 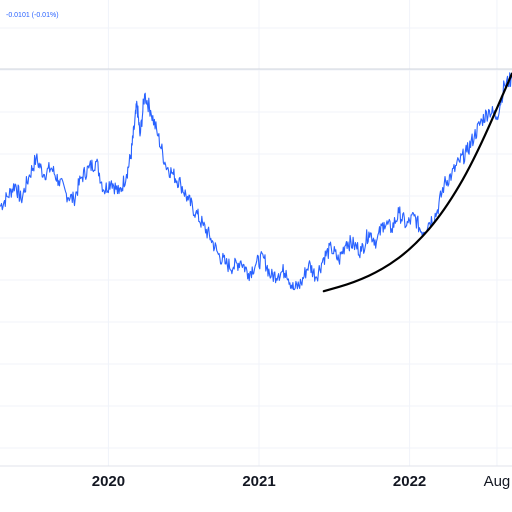 What do you see at coordinates (301, 481) in the screenshot?
I see `x-axis-ticks: 2020 2021 2022 Aug` at bounding box center [301, 481].